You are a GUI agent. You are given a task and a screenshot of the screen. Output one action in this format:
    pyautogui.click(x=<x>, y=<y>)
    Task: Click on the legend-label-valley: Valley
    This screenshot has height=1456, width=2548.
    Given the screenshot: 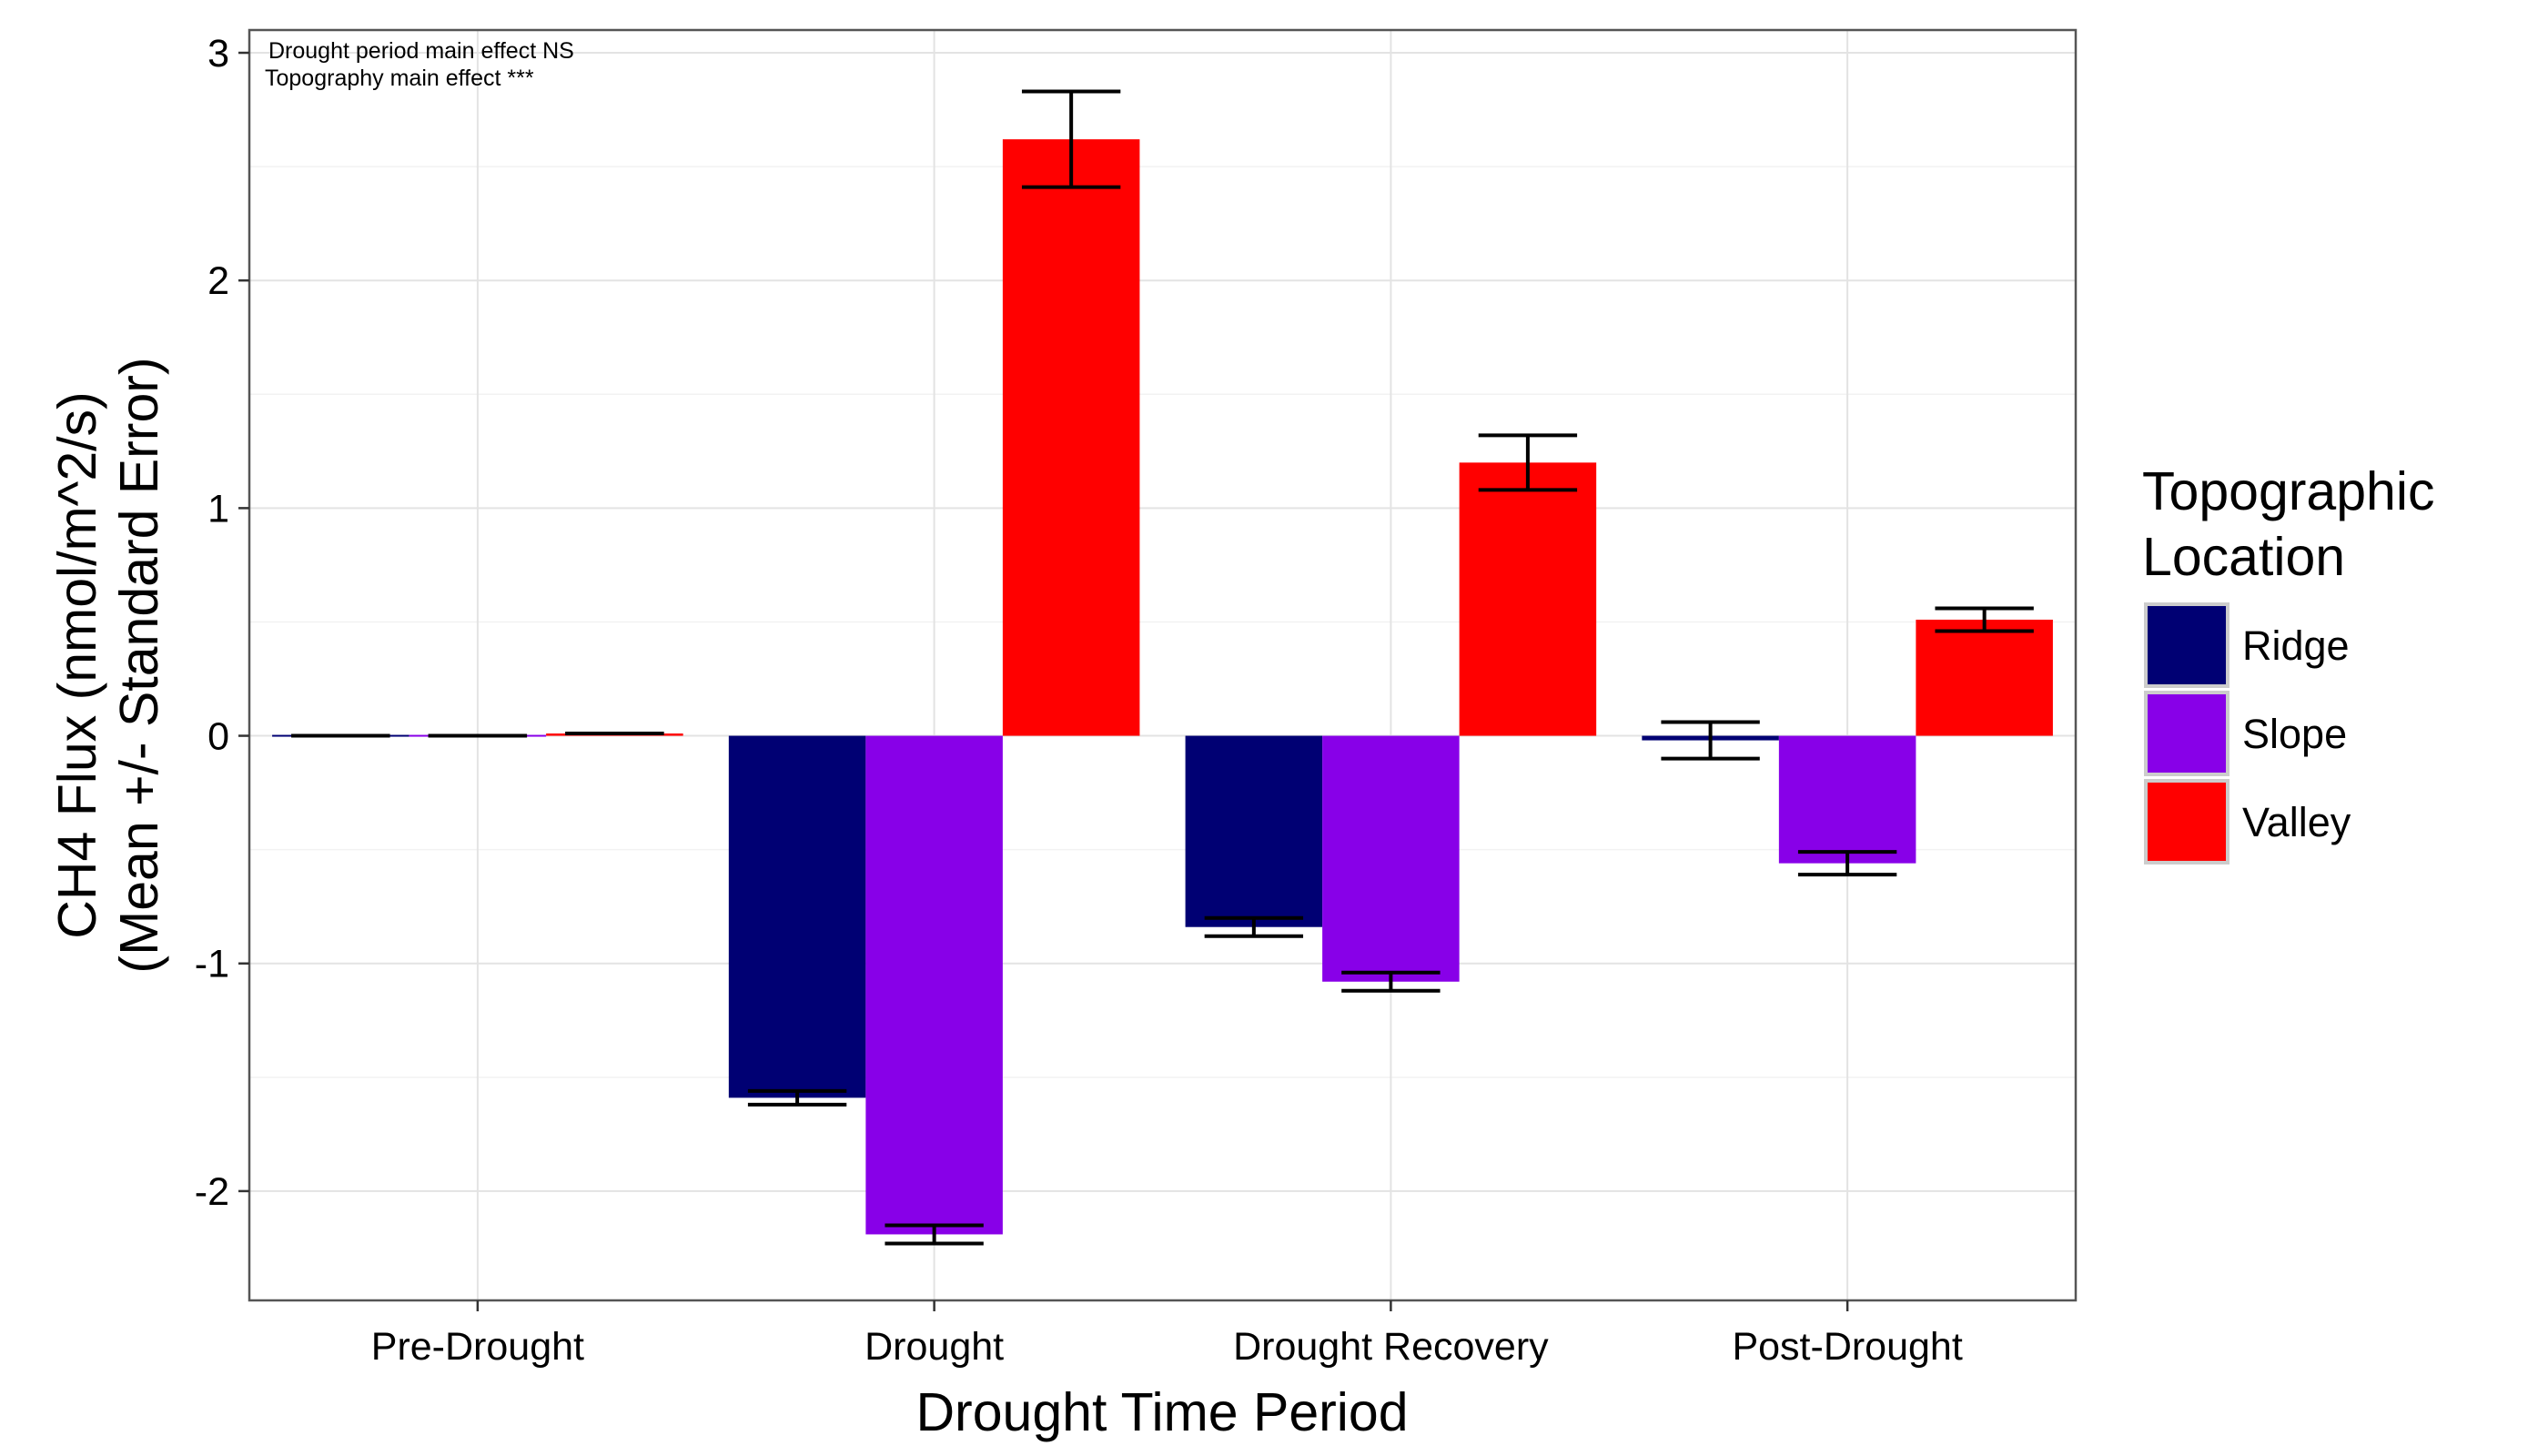 What is the action you would take?
    pyautogui.click(x=2297, y=822)
    